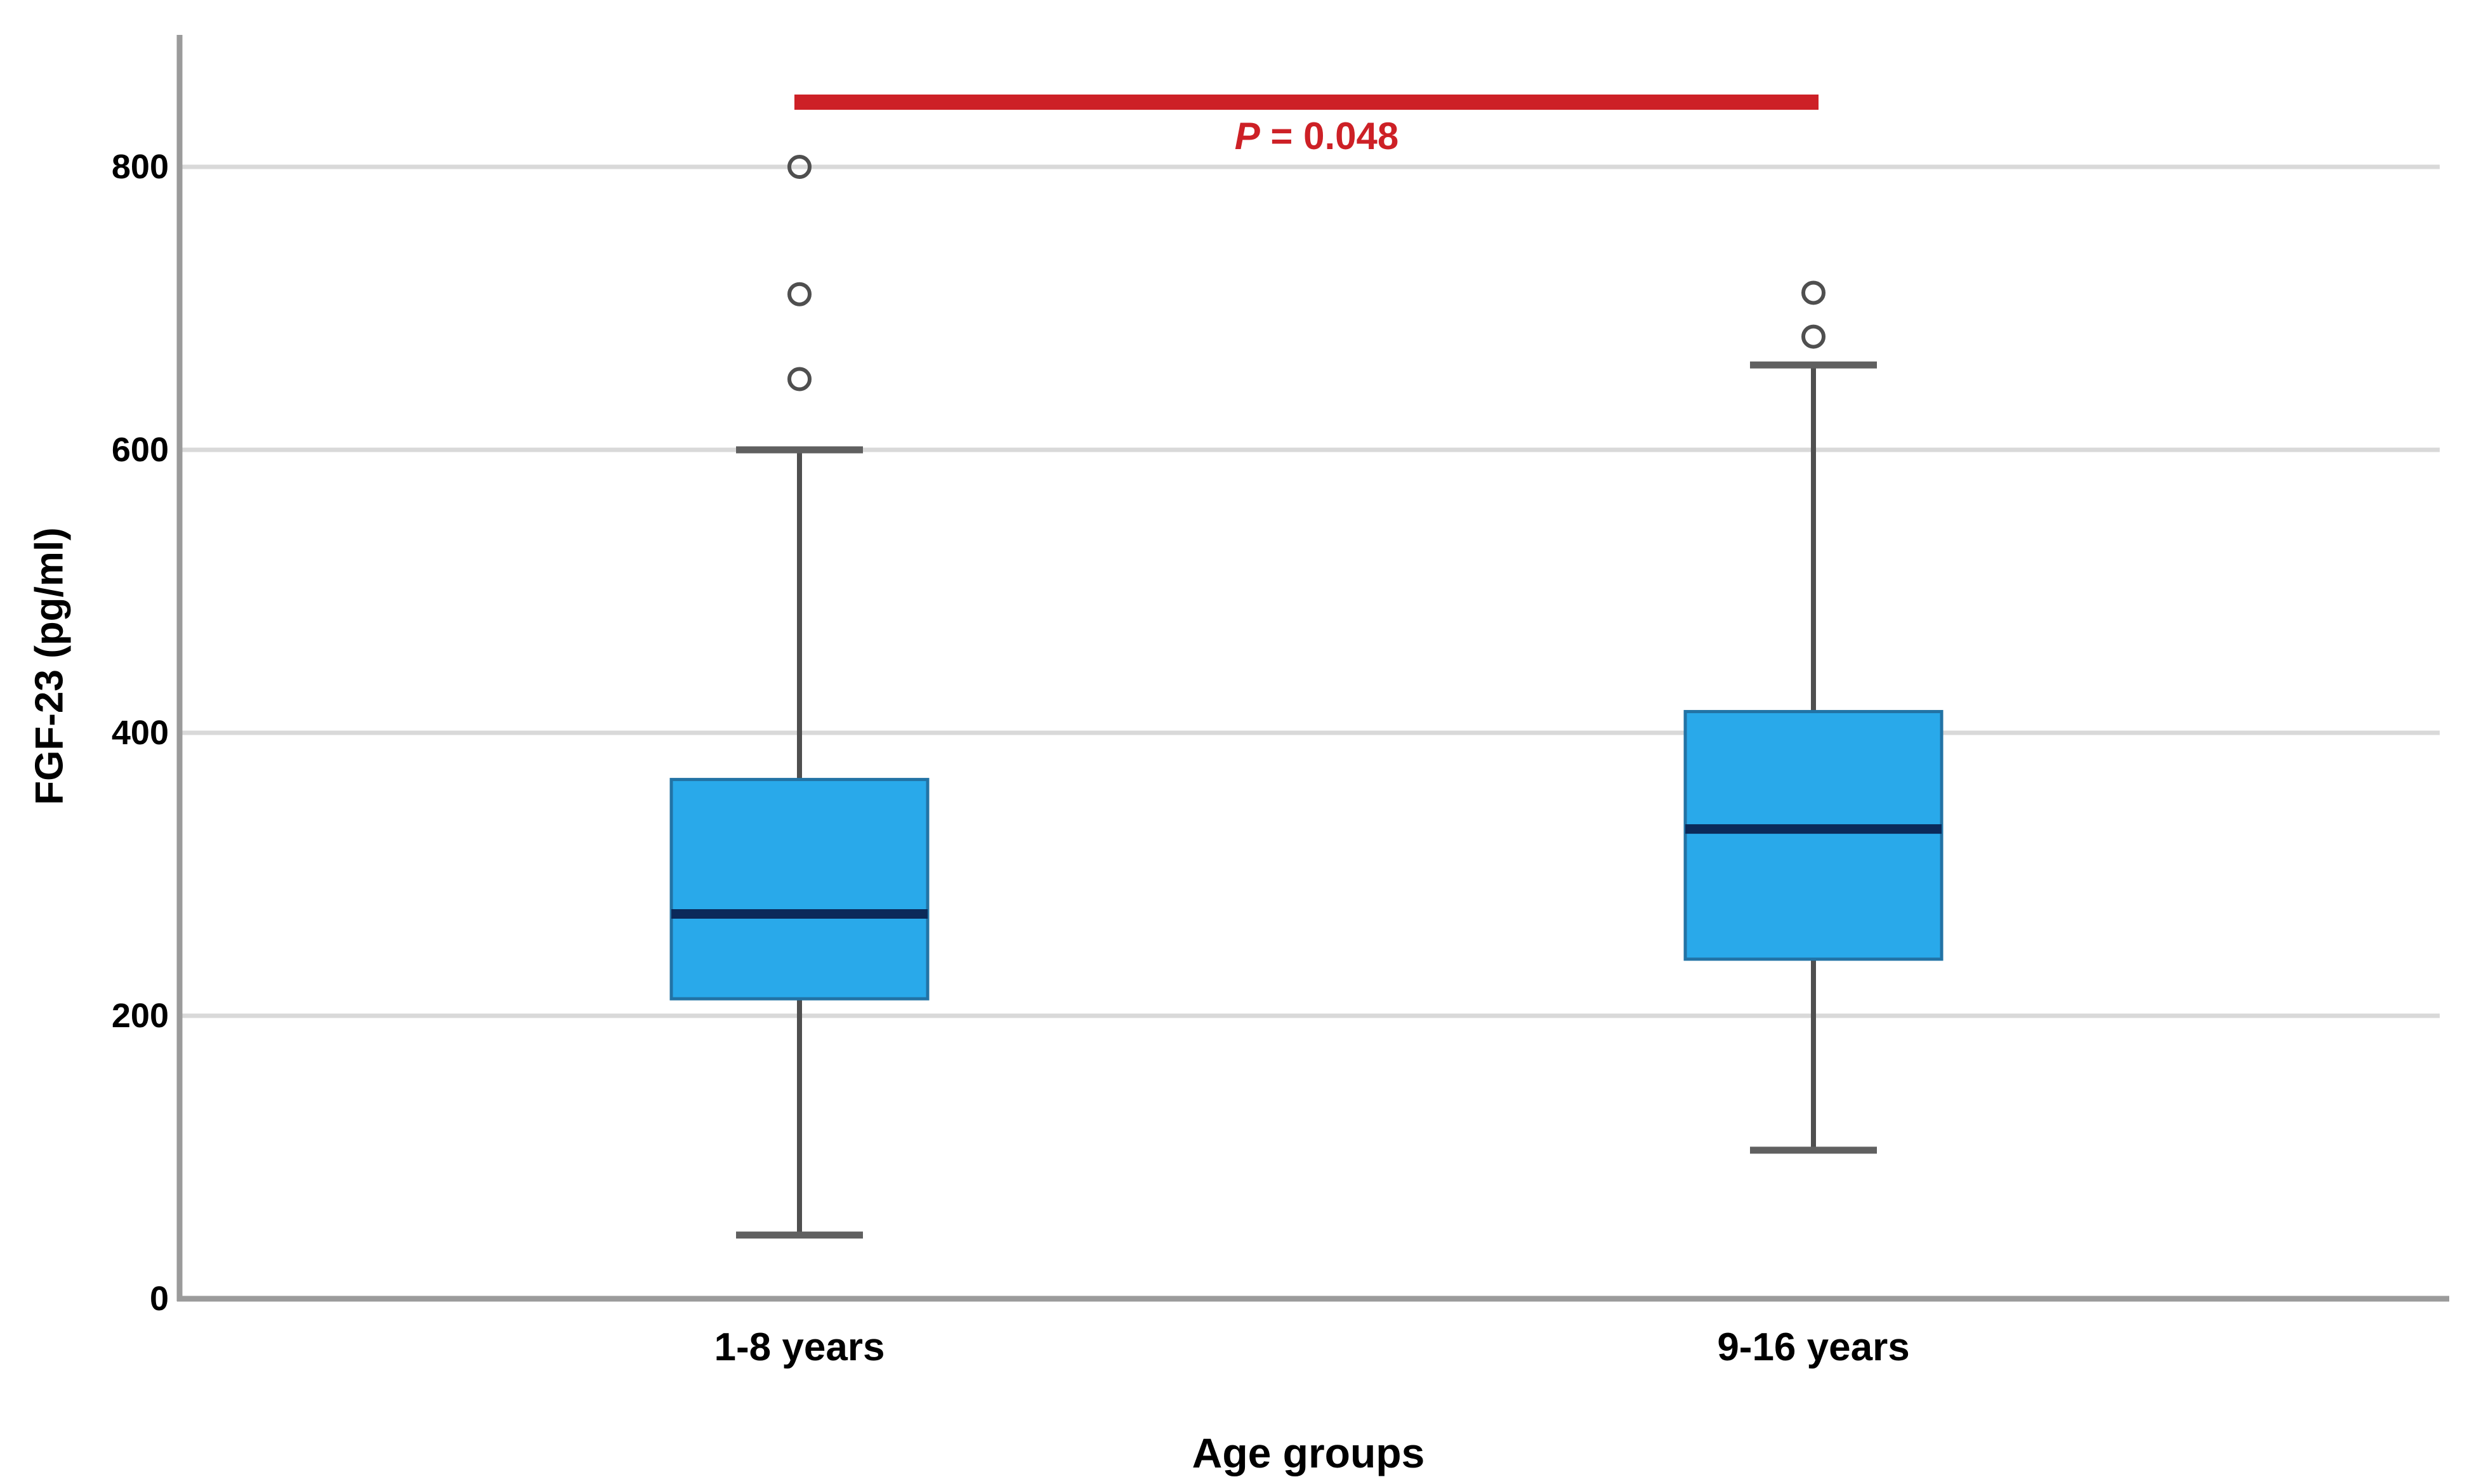  What do you see at coordinates (140, 733) in the screenshot?
I see `y-tick-label-400: 400` at bounding box center [140, 733].